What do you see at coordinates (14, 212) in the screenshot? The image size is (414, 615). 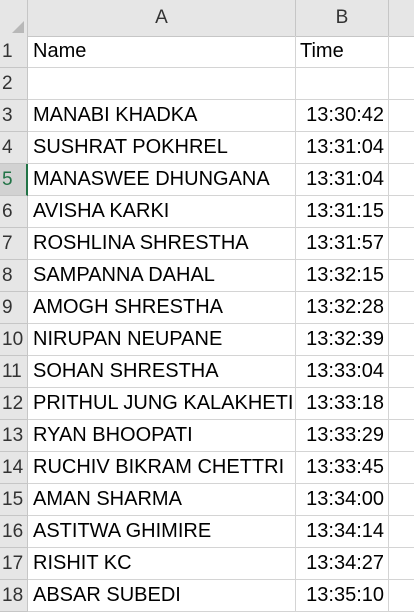 I see `row-header: 6` at bounding box center [14, 212].